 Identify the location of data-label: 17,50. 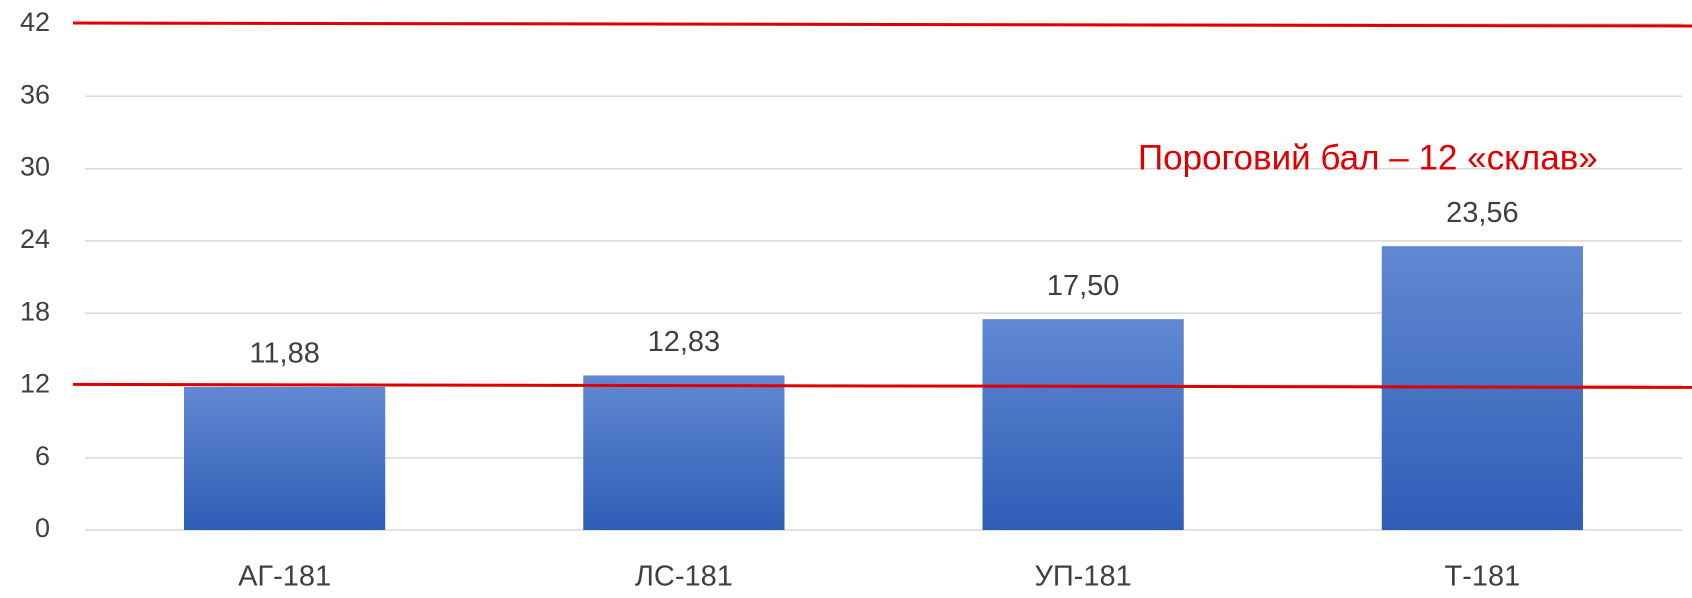
(1083, 286).